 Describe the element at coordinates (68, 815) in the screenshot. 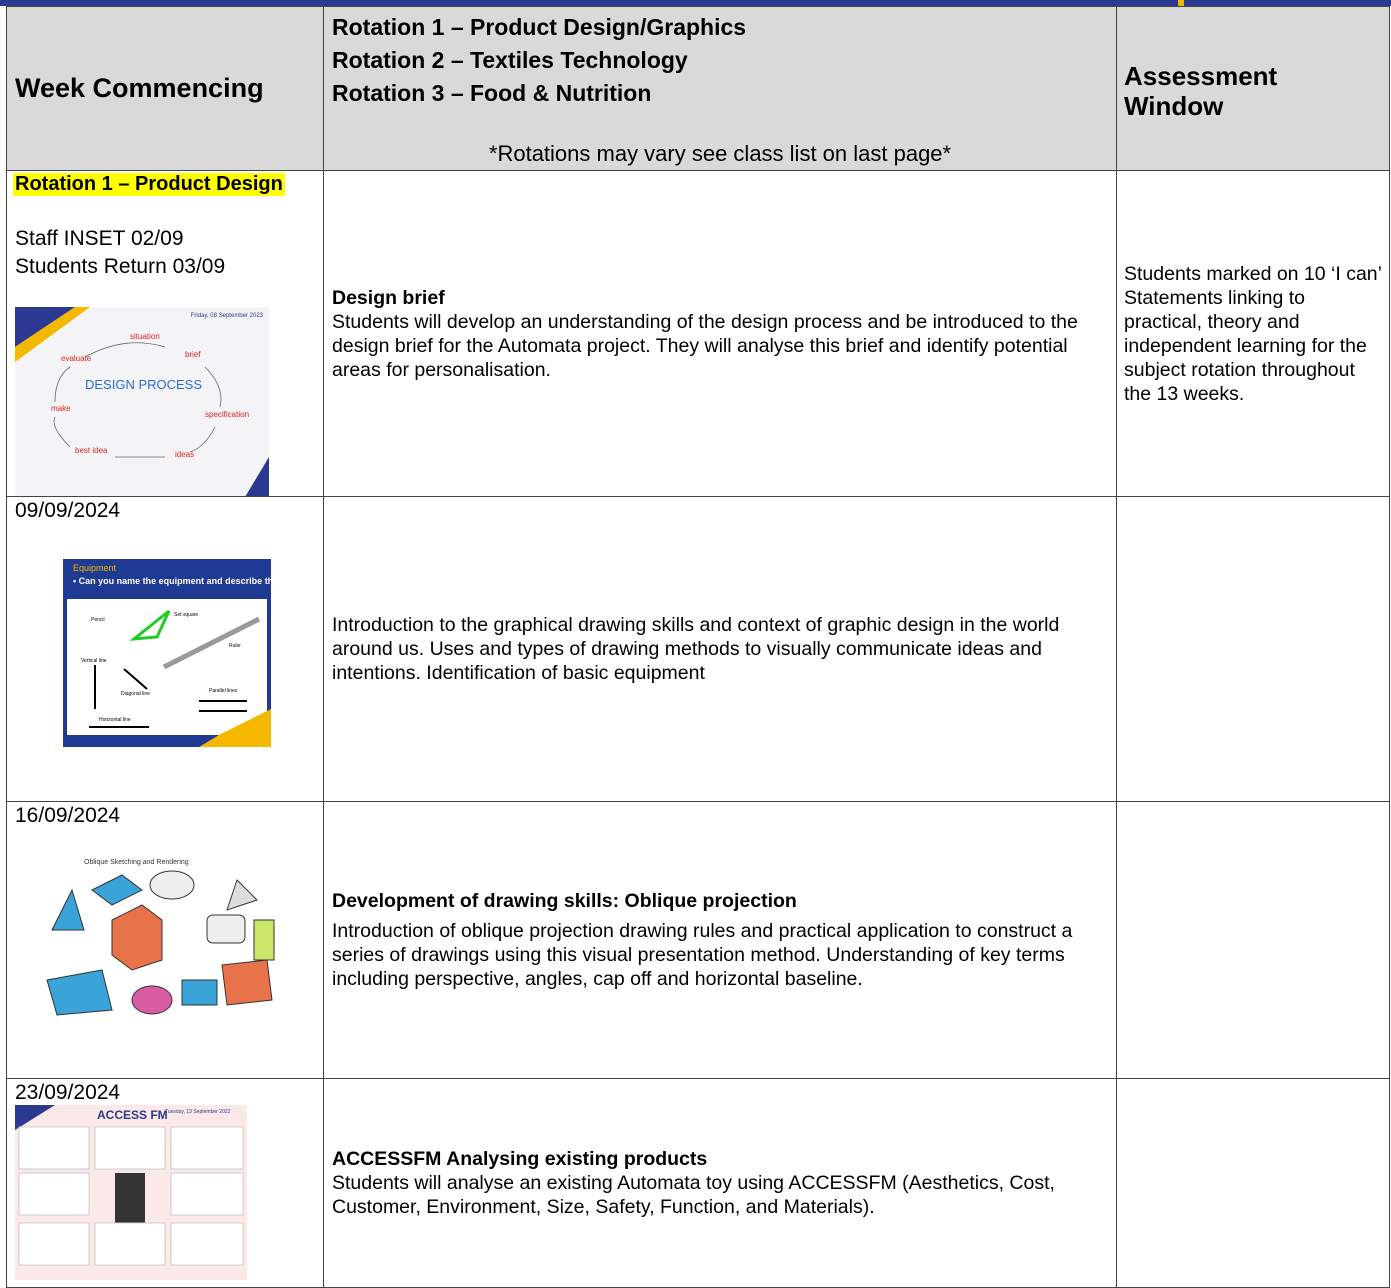

I see `week-line: 16/09/2024` at that location.